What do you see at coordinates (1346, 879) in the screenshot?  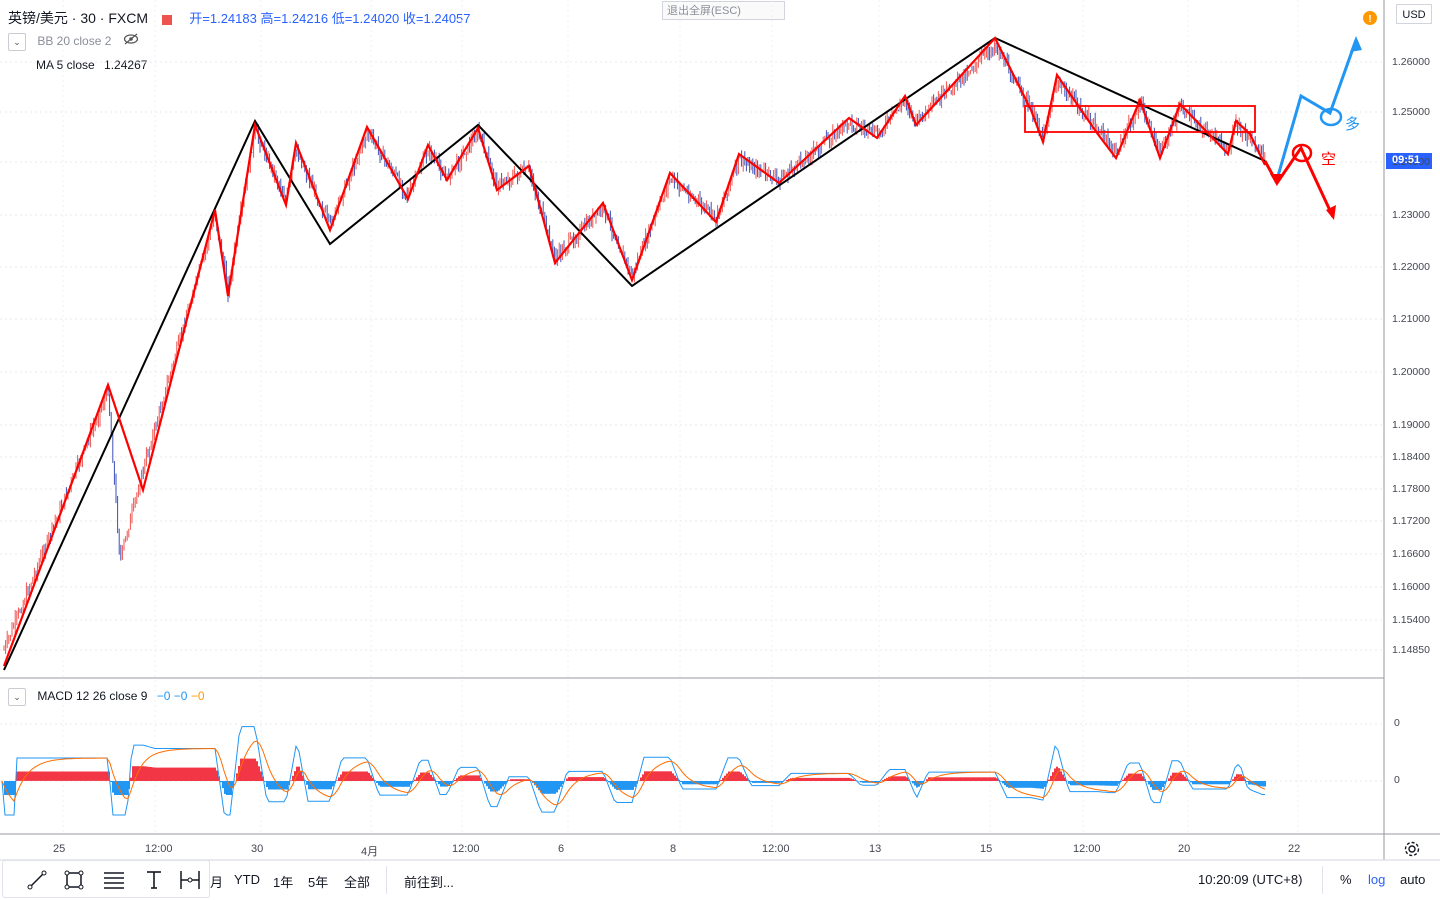 I see `percent-toggle: %` at bounding box center [1346, 879].